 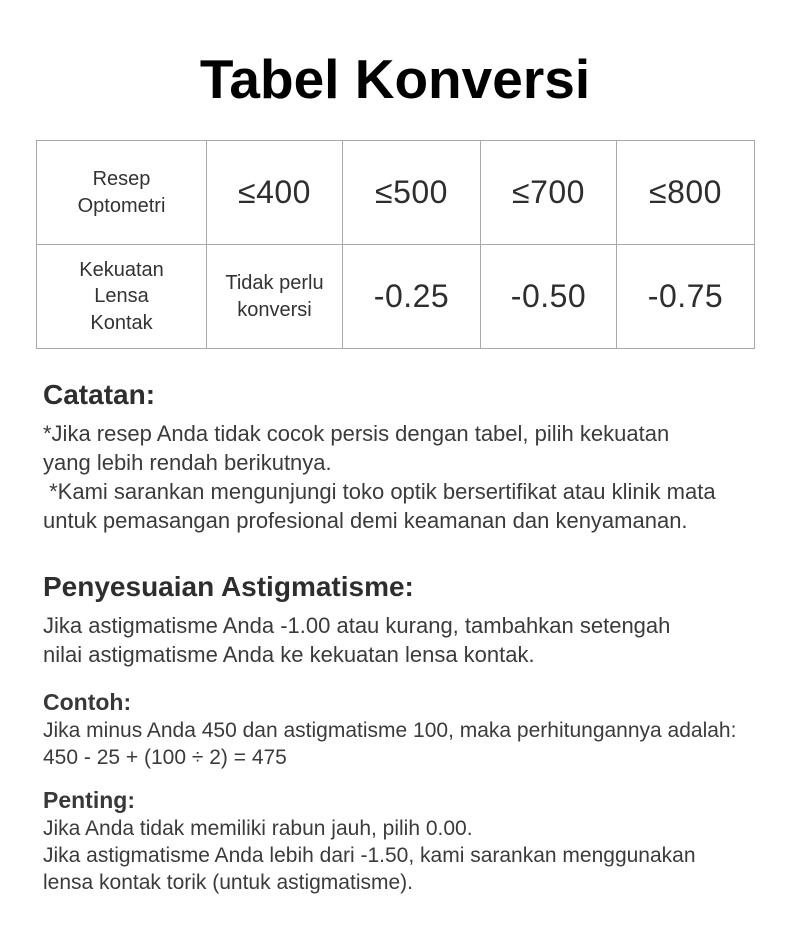 I want to click on row-label-prescription: Resep Optometri, so click(x=121, y=192).